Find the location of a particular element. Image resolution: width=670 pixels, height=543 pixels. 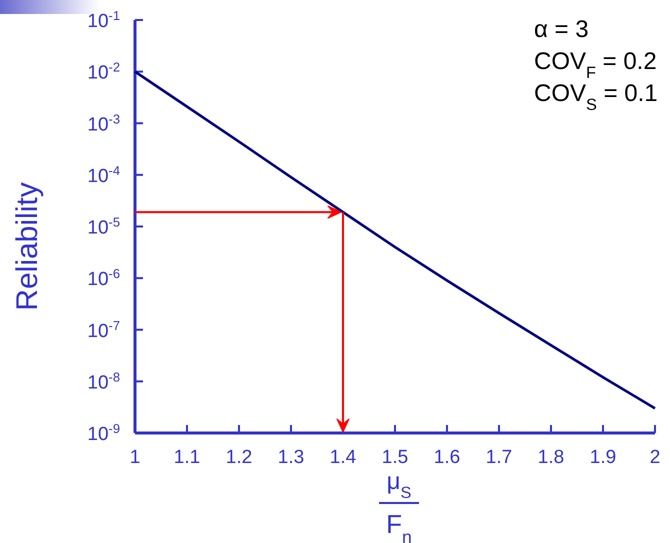

annotation: α = 3 is located at coordinates (561, 29).